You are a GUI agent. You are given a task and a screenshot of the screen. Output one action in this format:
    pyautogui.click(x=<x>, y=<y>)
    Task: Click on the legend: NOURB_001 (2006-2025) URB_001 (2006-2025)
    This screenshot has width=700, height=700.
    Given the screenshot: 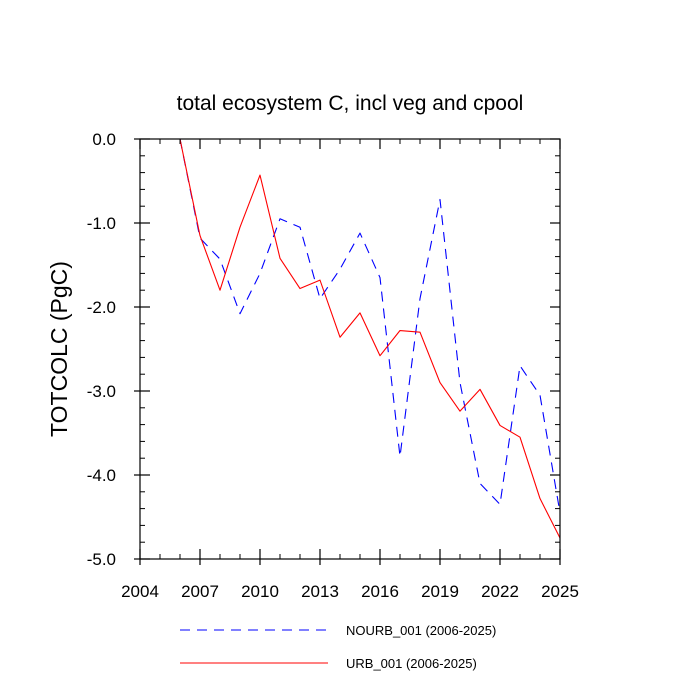 What is the action you would take?
    pyautogui.click(x=338, y=647)
    